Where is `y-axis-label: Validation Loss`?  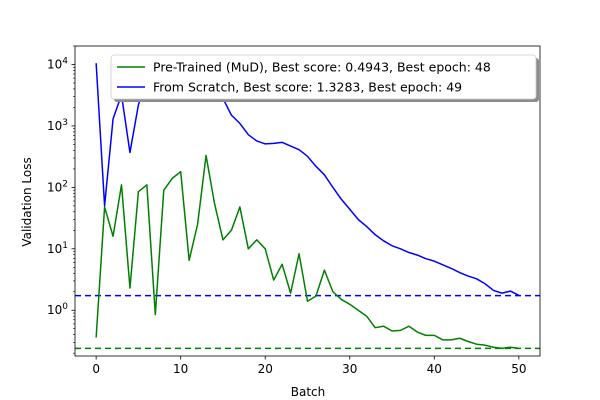 y-axis-label: Validation Loss is located at coordinates (27, 201).